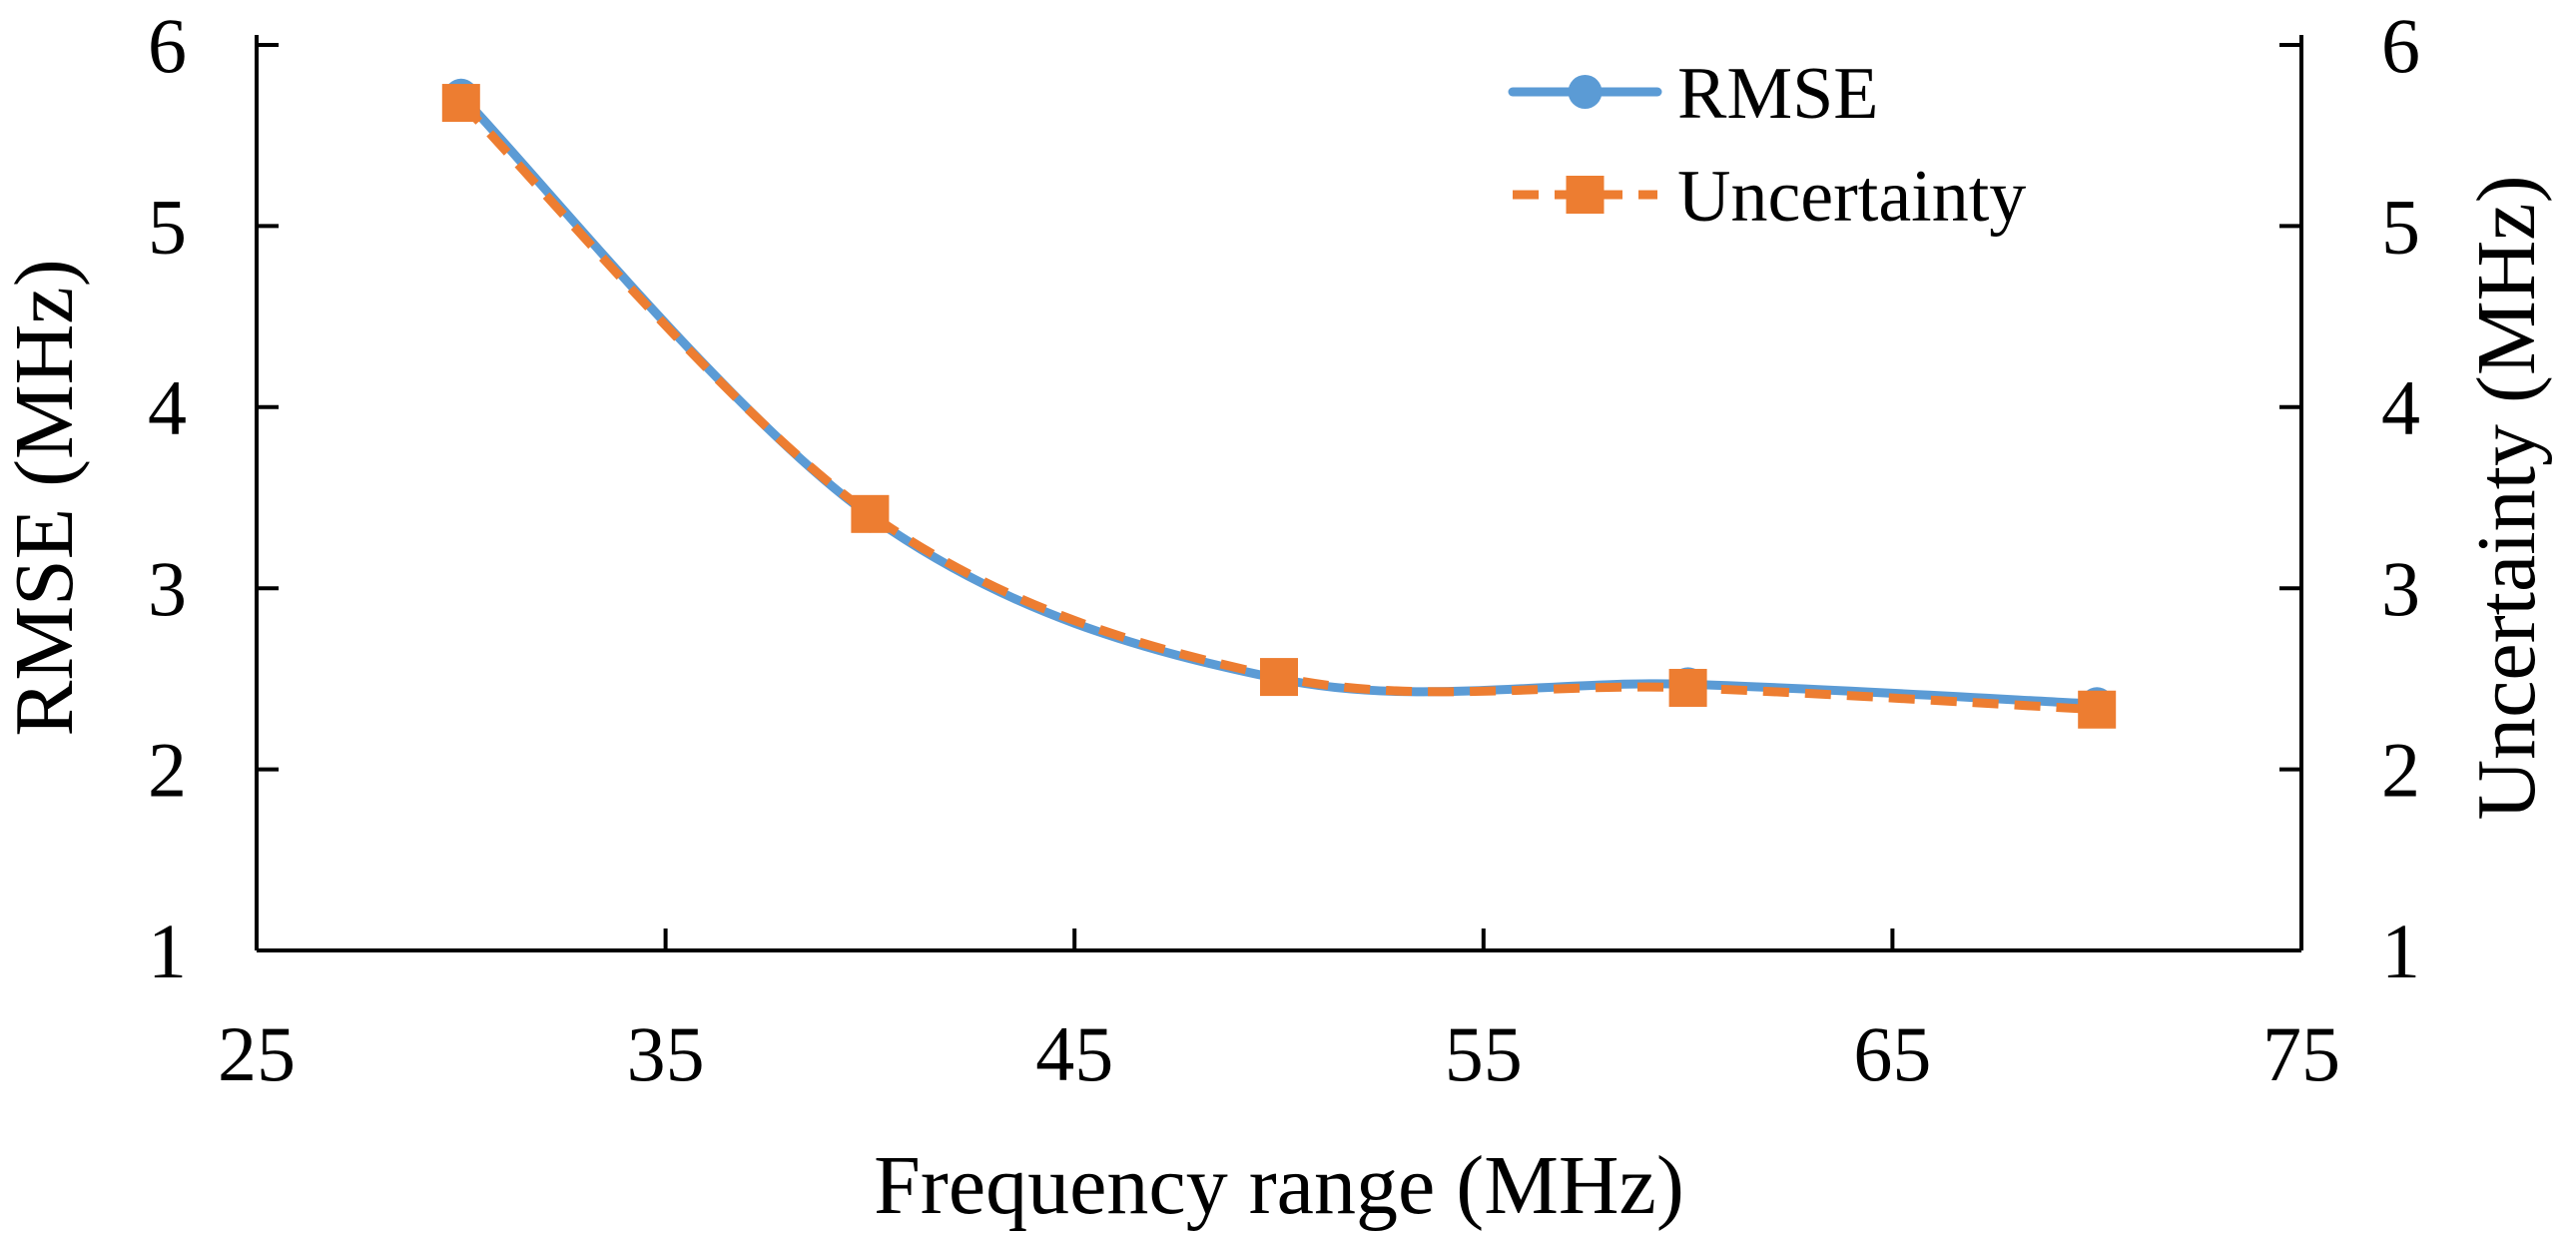 The width and height of the screenshot is (2576, 1235). I want to click on x-tick-label: 45, so click(1074, 1053).